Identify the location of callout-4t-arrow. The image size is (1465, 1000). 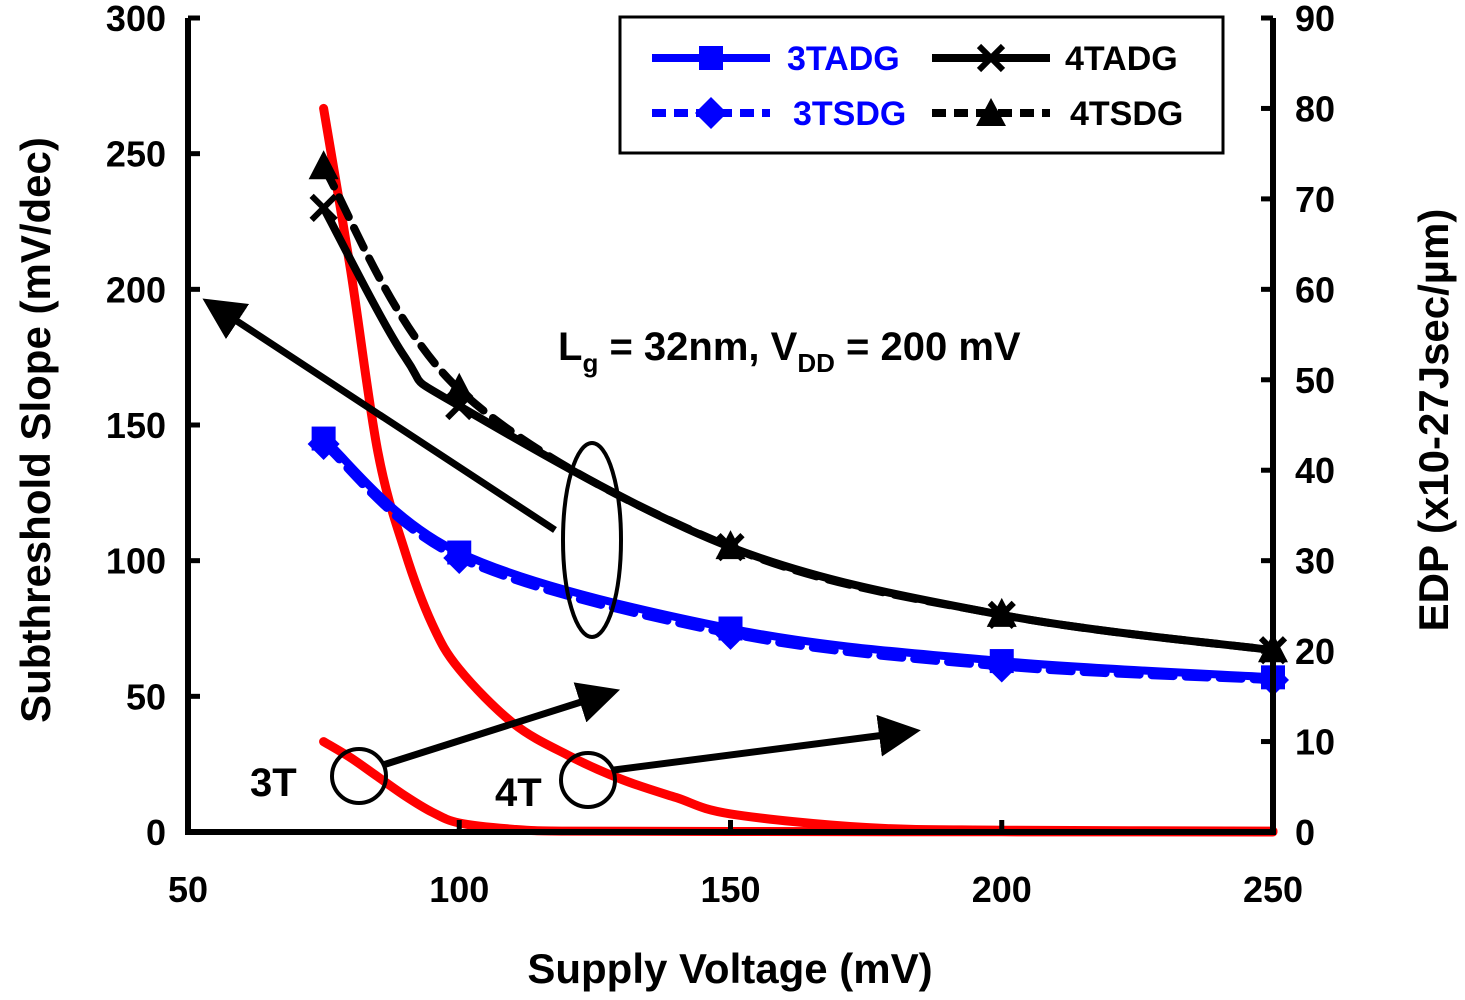
(767, 744).